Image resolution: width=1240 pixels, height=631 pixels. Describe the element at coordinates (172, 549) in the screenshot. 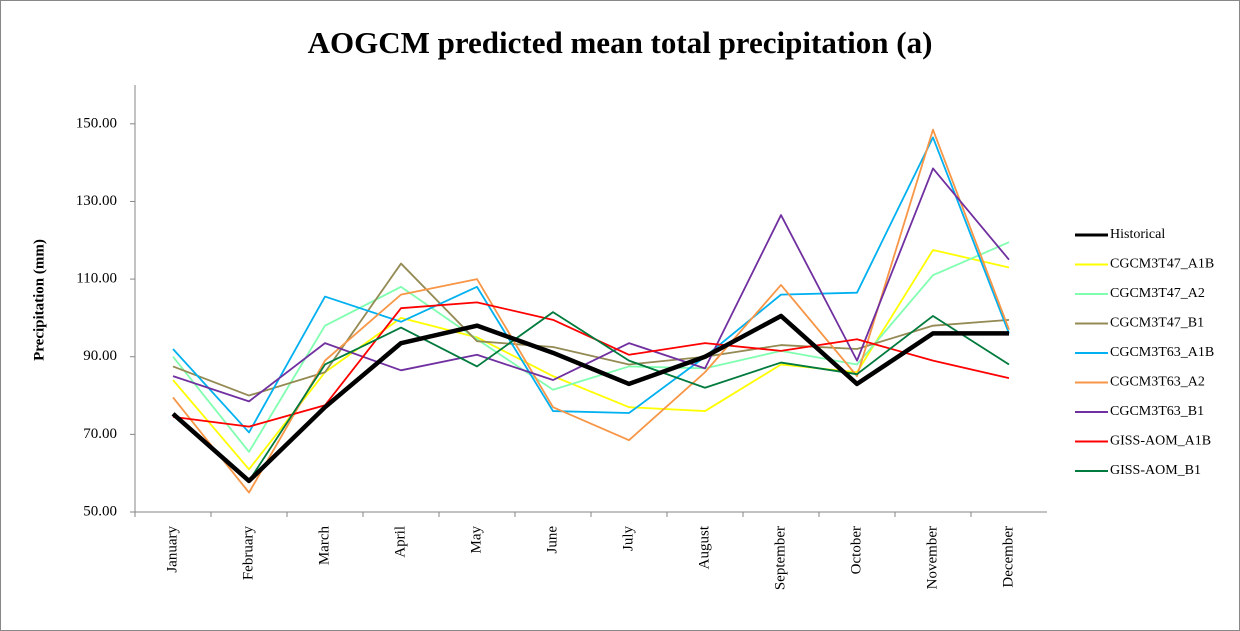

I see `x-tick-label: January` at that location.